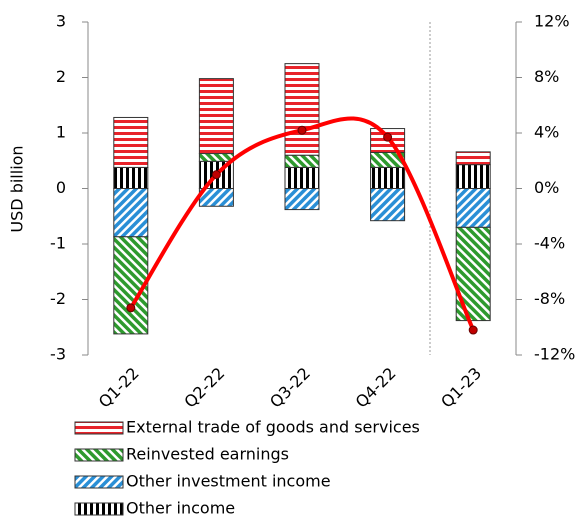  Describe the element at coordinates (58, 354) in the screenshot. I see `y-tick-label: -3` at that location.